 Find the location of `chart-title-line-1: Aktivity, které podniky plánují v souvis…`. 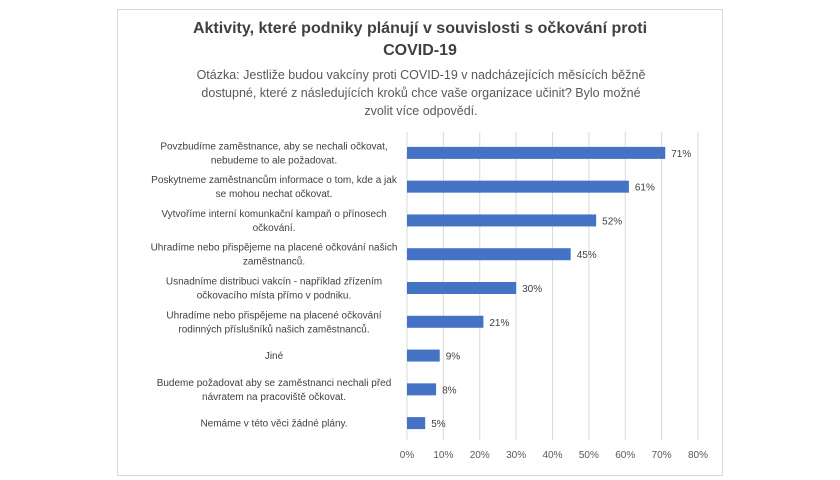

chart-title-line-1: Aktivity, které podniky plánují v souvis… is located at coordinates (420, 28).